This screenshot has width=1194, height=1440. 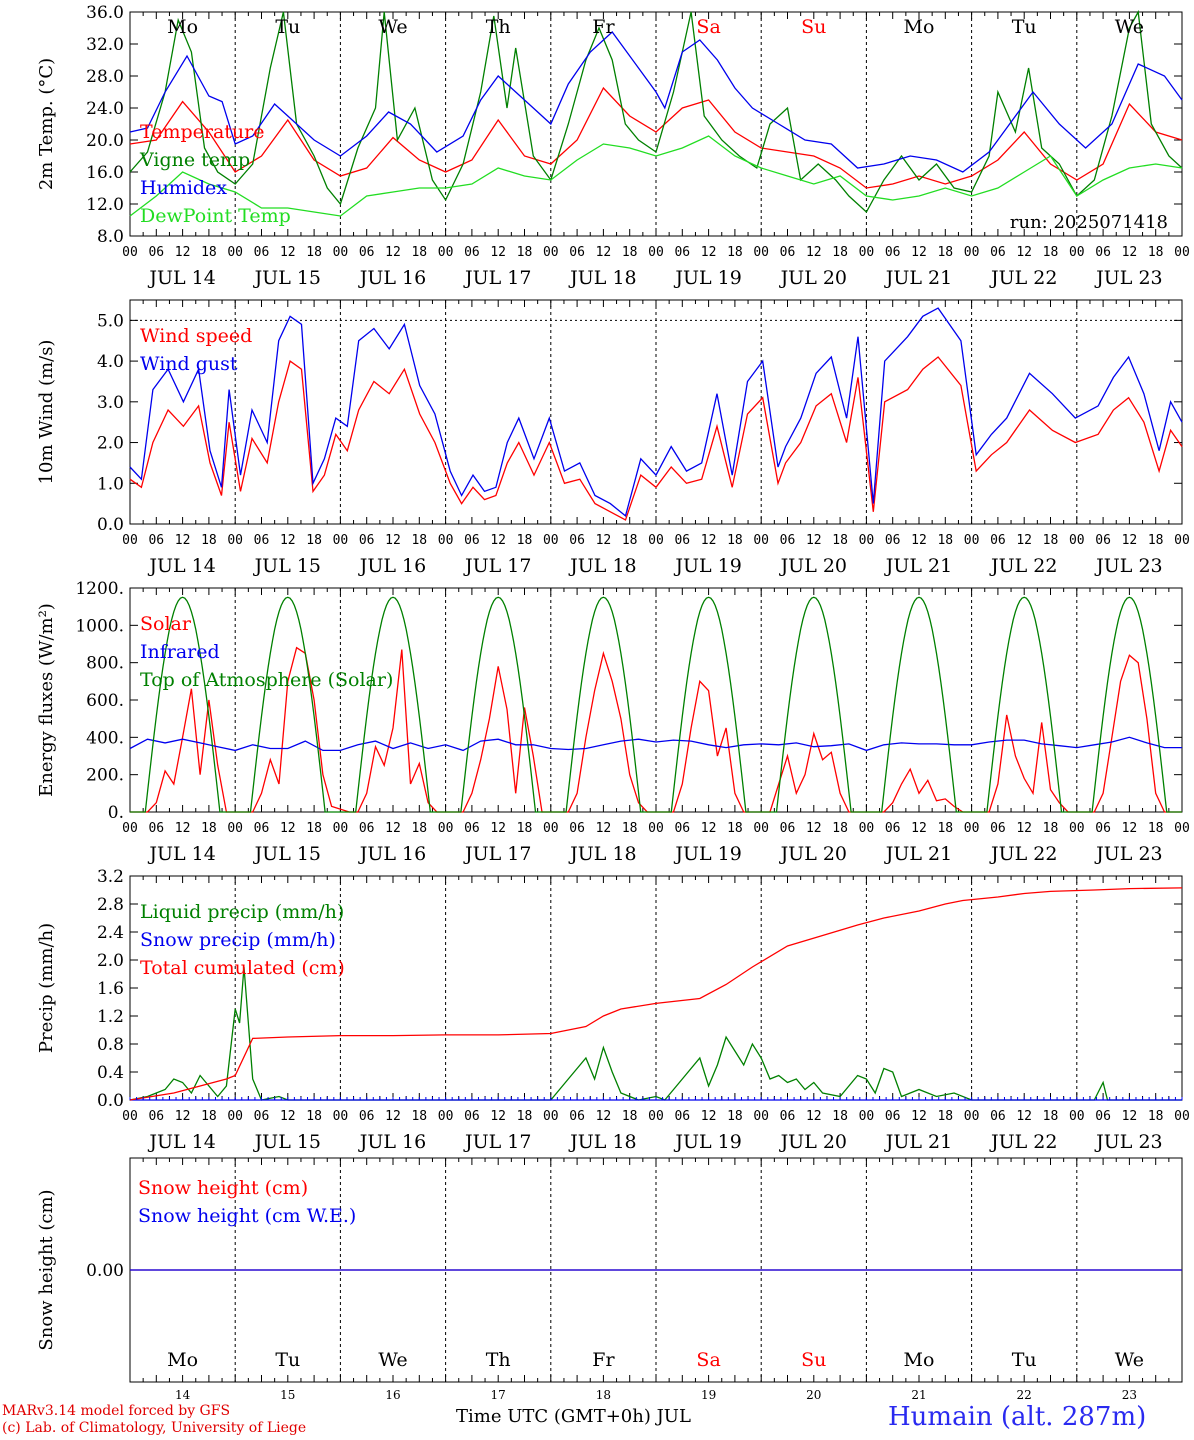 I want to click on y-tick-label: 0.0, so click(x=110, y=1101).